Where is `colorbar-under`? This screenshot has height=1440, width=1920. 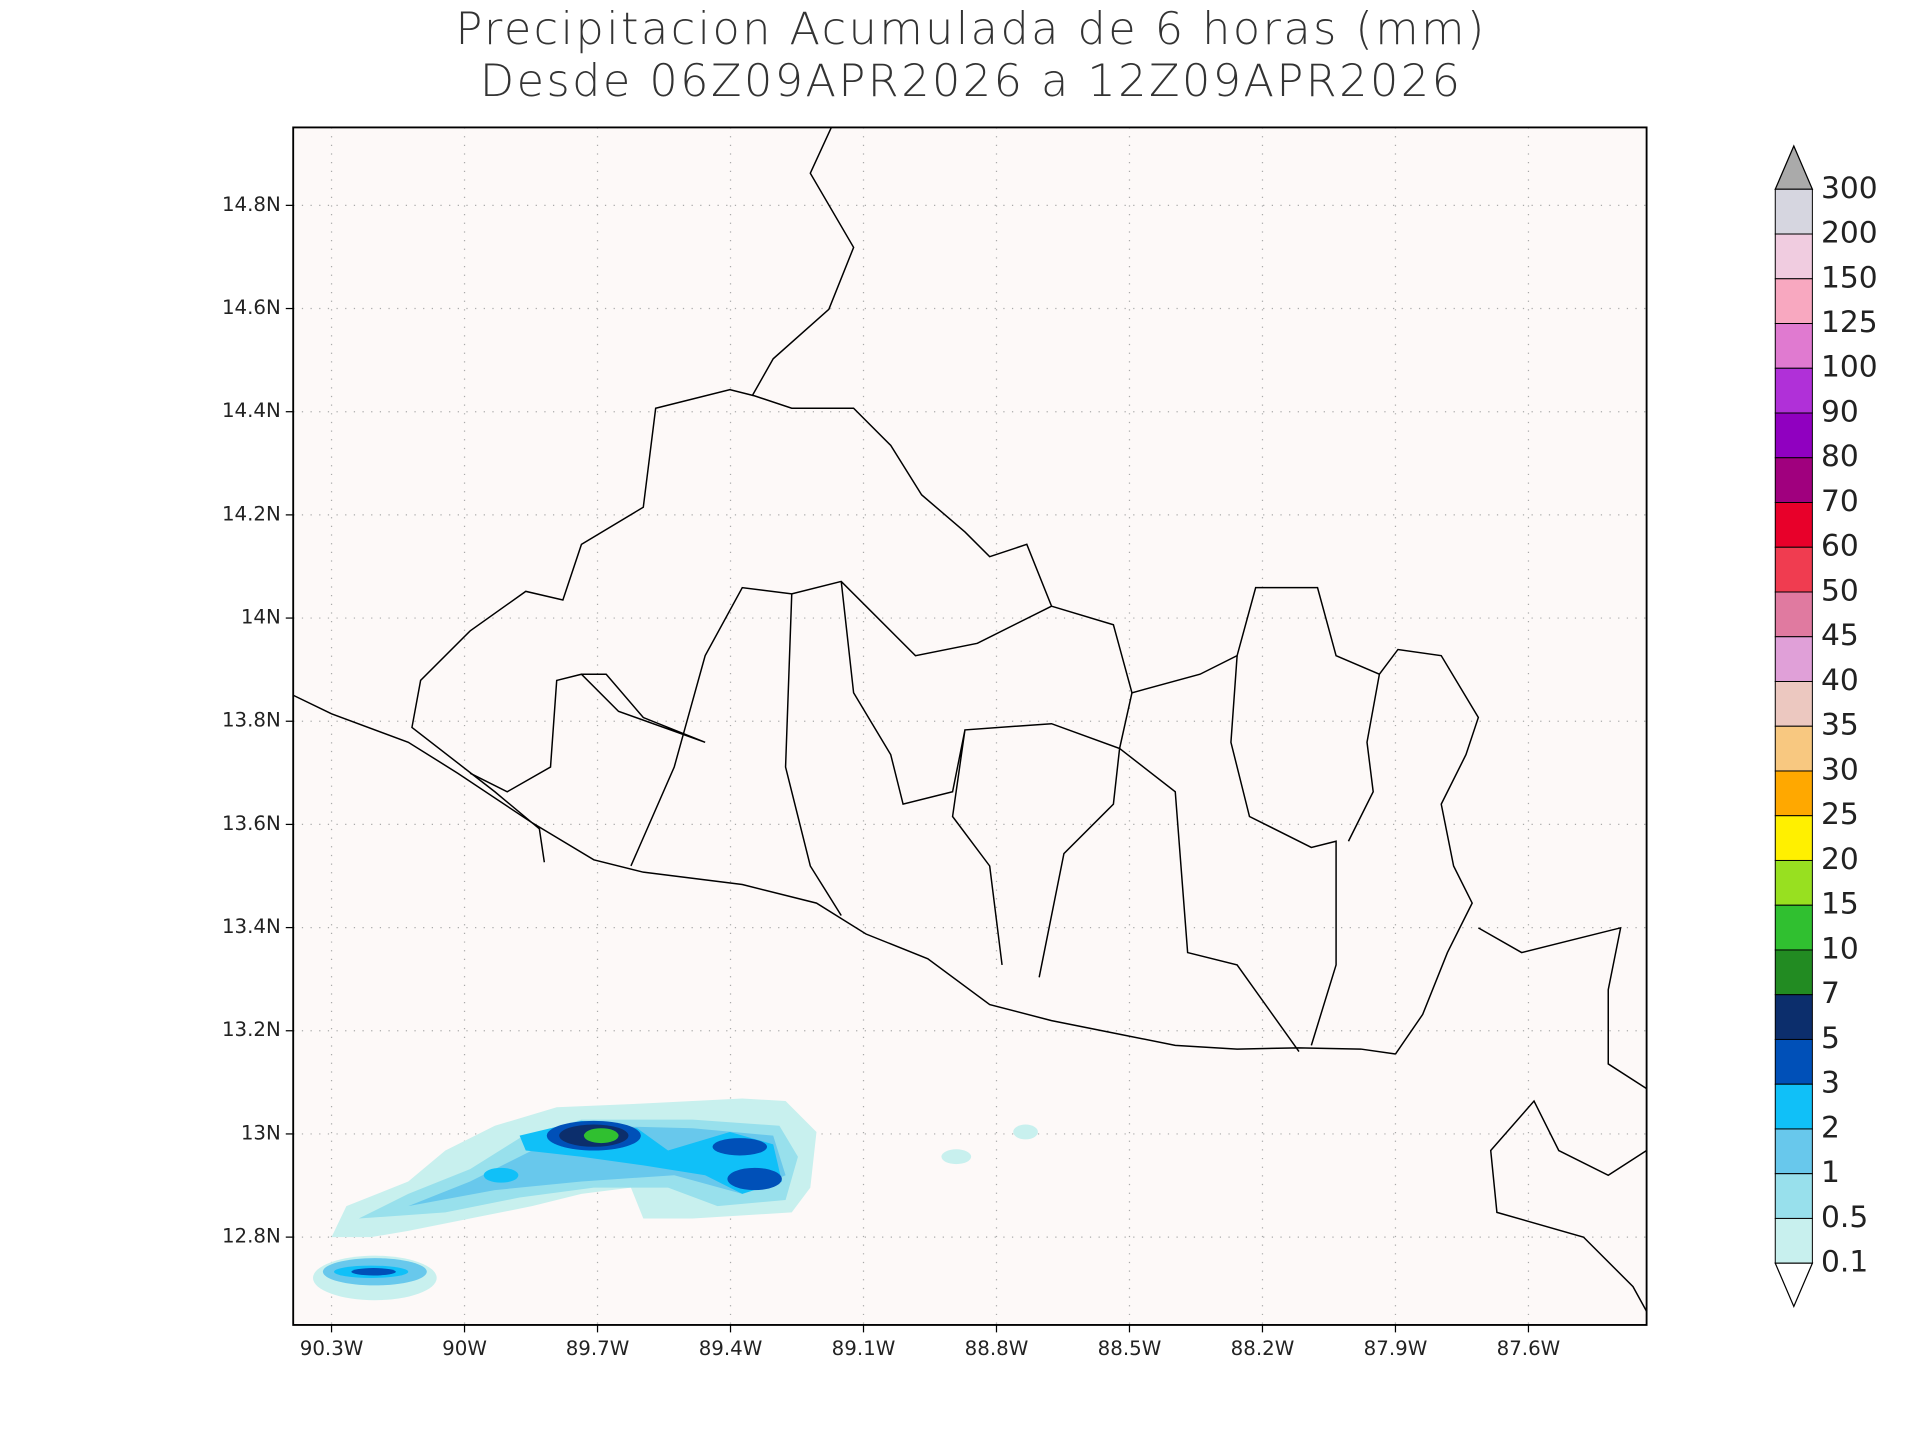 colorbar-under is located at coordinates (1794, 1285).